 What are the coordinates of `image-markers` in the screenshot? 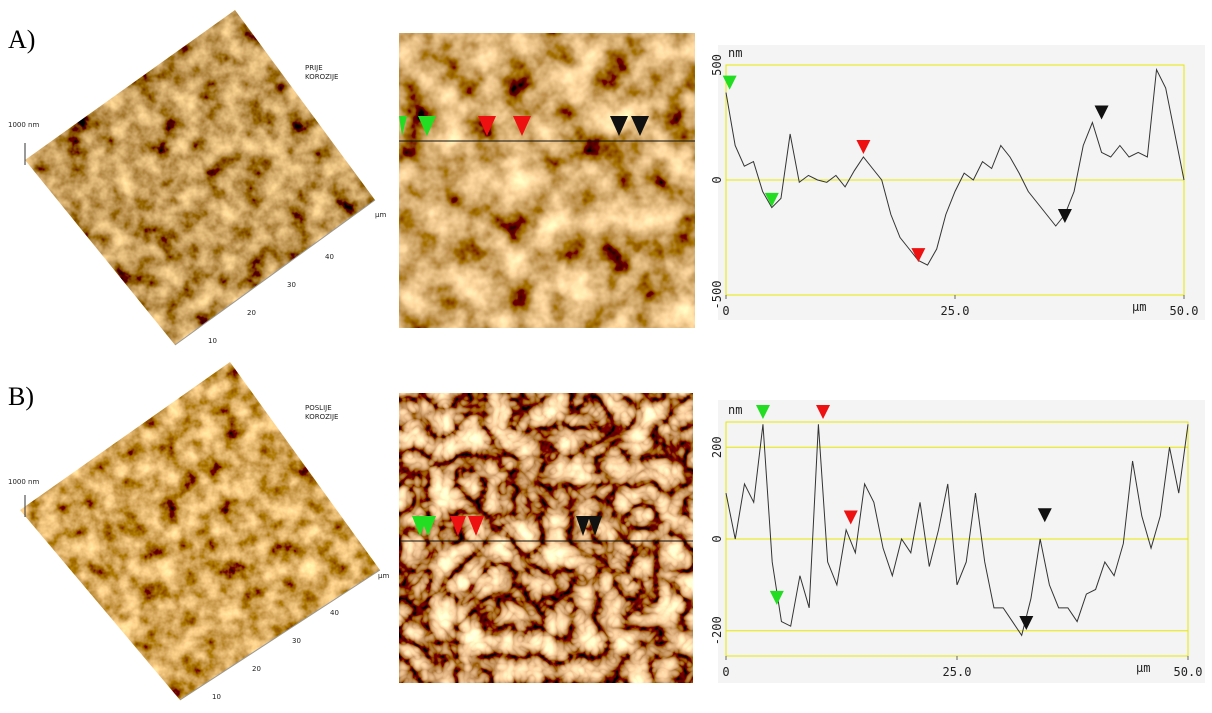 It's located at (524, 326).